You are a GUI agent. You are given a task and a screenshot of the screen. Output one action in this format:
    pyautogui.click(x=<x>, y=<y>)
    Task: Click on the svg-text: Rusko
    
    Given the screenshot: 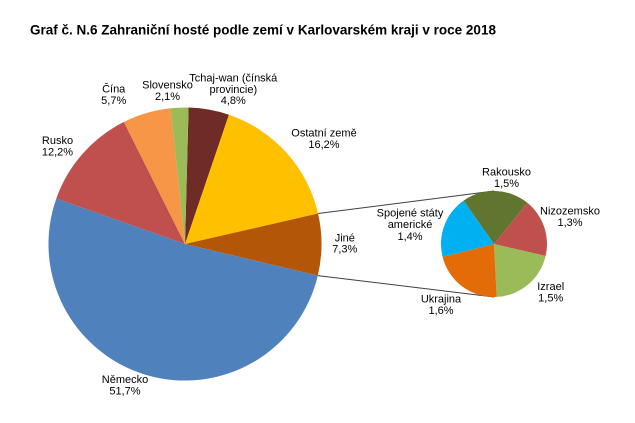 What is the action you would take?
    pyautogui.click(x=57, y=141)
    